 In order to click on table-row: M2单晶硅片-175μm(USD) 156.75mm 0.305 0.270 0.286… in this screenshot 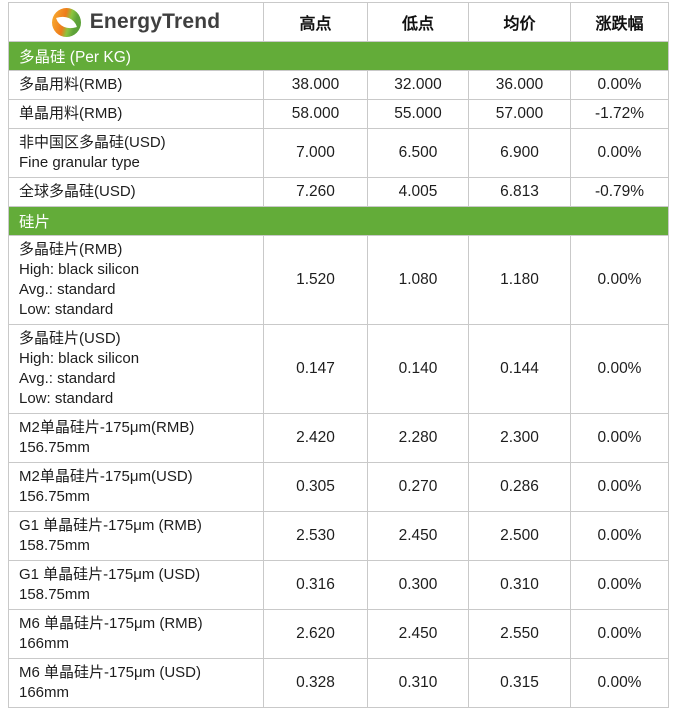, I will do `click(338, 487)`.